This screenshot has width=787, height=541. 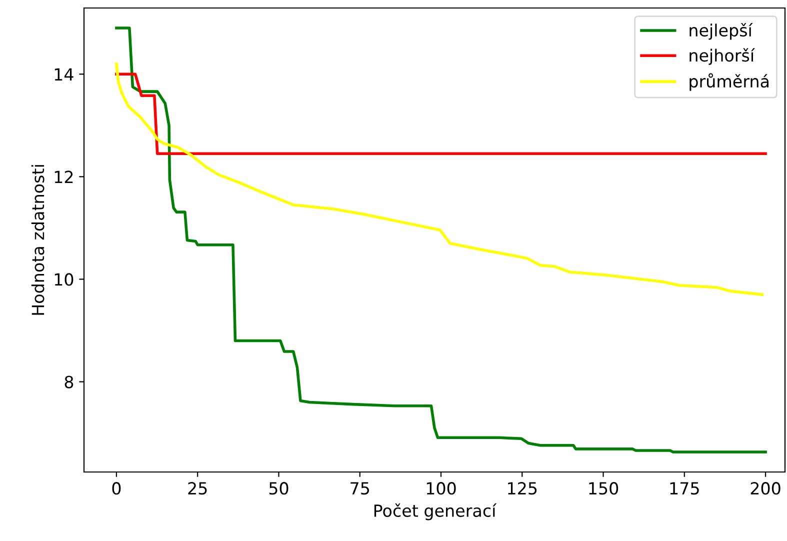 I want to click on x-tick-label: 75, so click(x=360, y=488).